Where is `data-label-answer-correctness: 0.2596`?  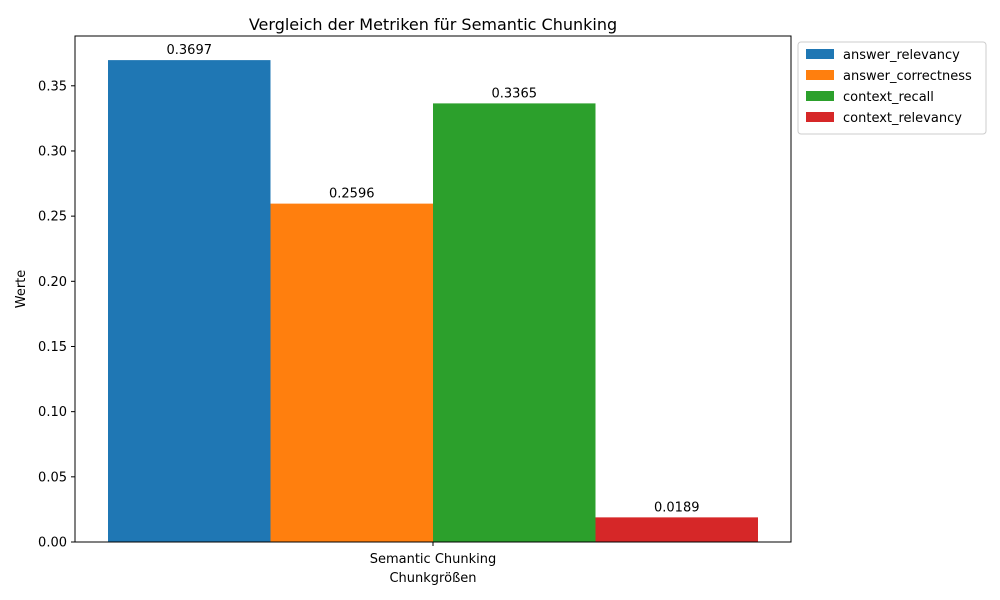
data-label-answer-correctness: 0.2596 is located at coordinates (352, 194).